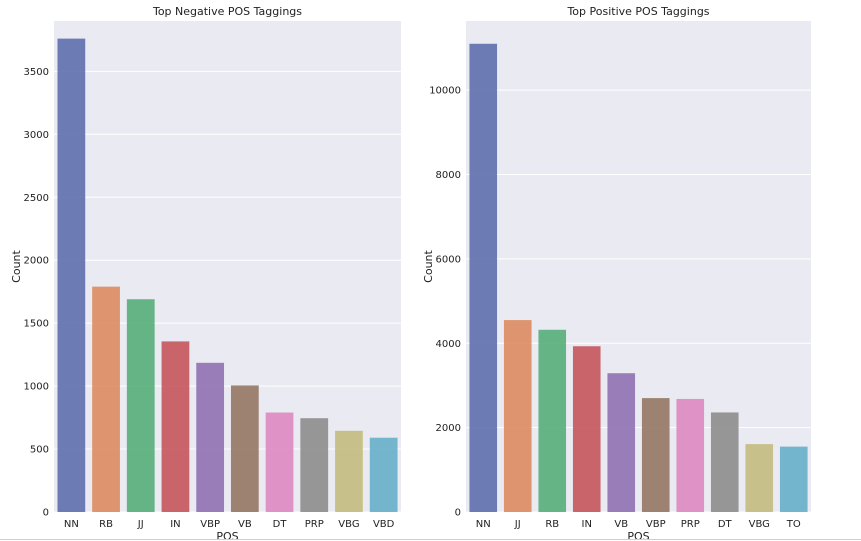  What do you see at coordinates (383, 474) in the screenshot?
I see `bar-vbd` at bounding box center [383, 474].